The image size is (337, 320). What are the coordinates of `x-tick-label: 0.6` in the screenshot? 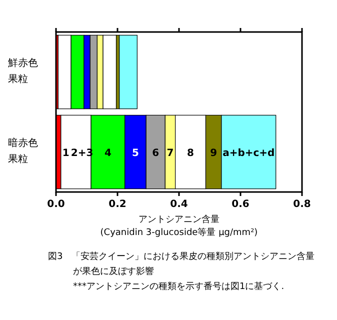 It's located at (241, 204).